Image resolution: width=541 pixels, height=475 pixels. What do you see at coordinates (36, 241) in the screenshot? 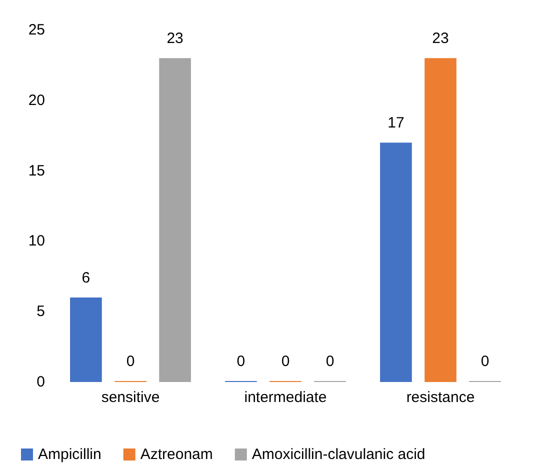
I see `y-tick-label: 10` at bounding box center [36, 241].